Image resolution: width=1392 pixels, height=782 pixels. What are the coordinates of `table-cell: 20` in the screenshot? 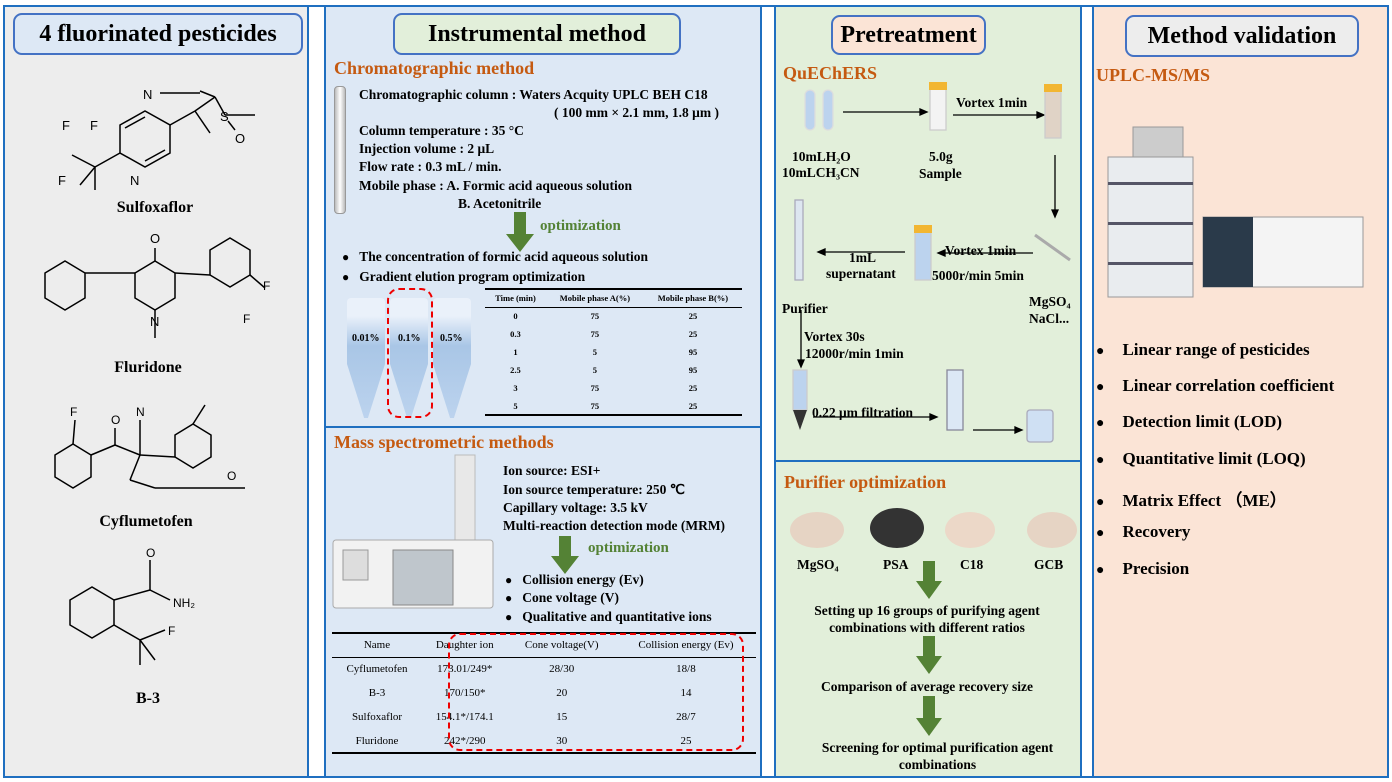 It's located at (562, 693).